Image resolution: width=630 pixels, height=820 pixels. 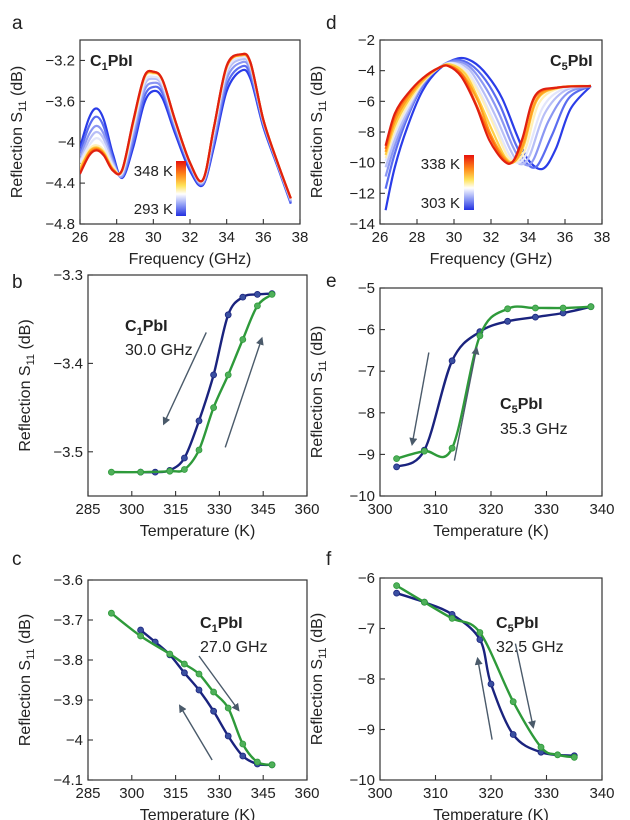 I want to click on y-tick-label: −4.1, so click(x=68, y=780).